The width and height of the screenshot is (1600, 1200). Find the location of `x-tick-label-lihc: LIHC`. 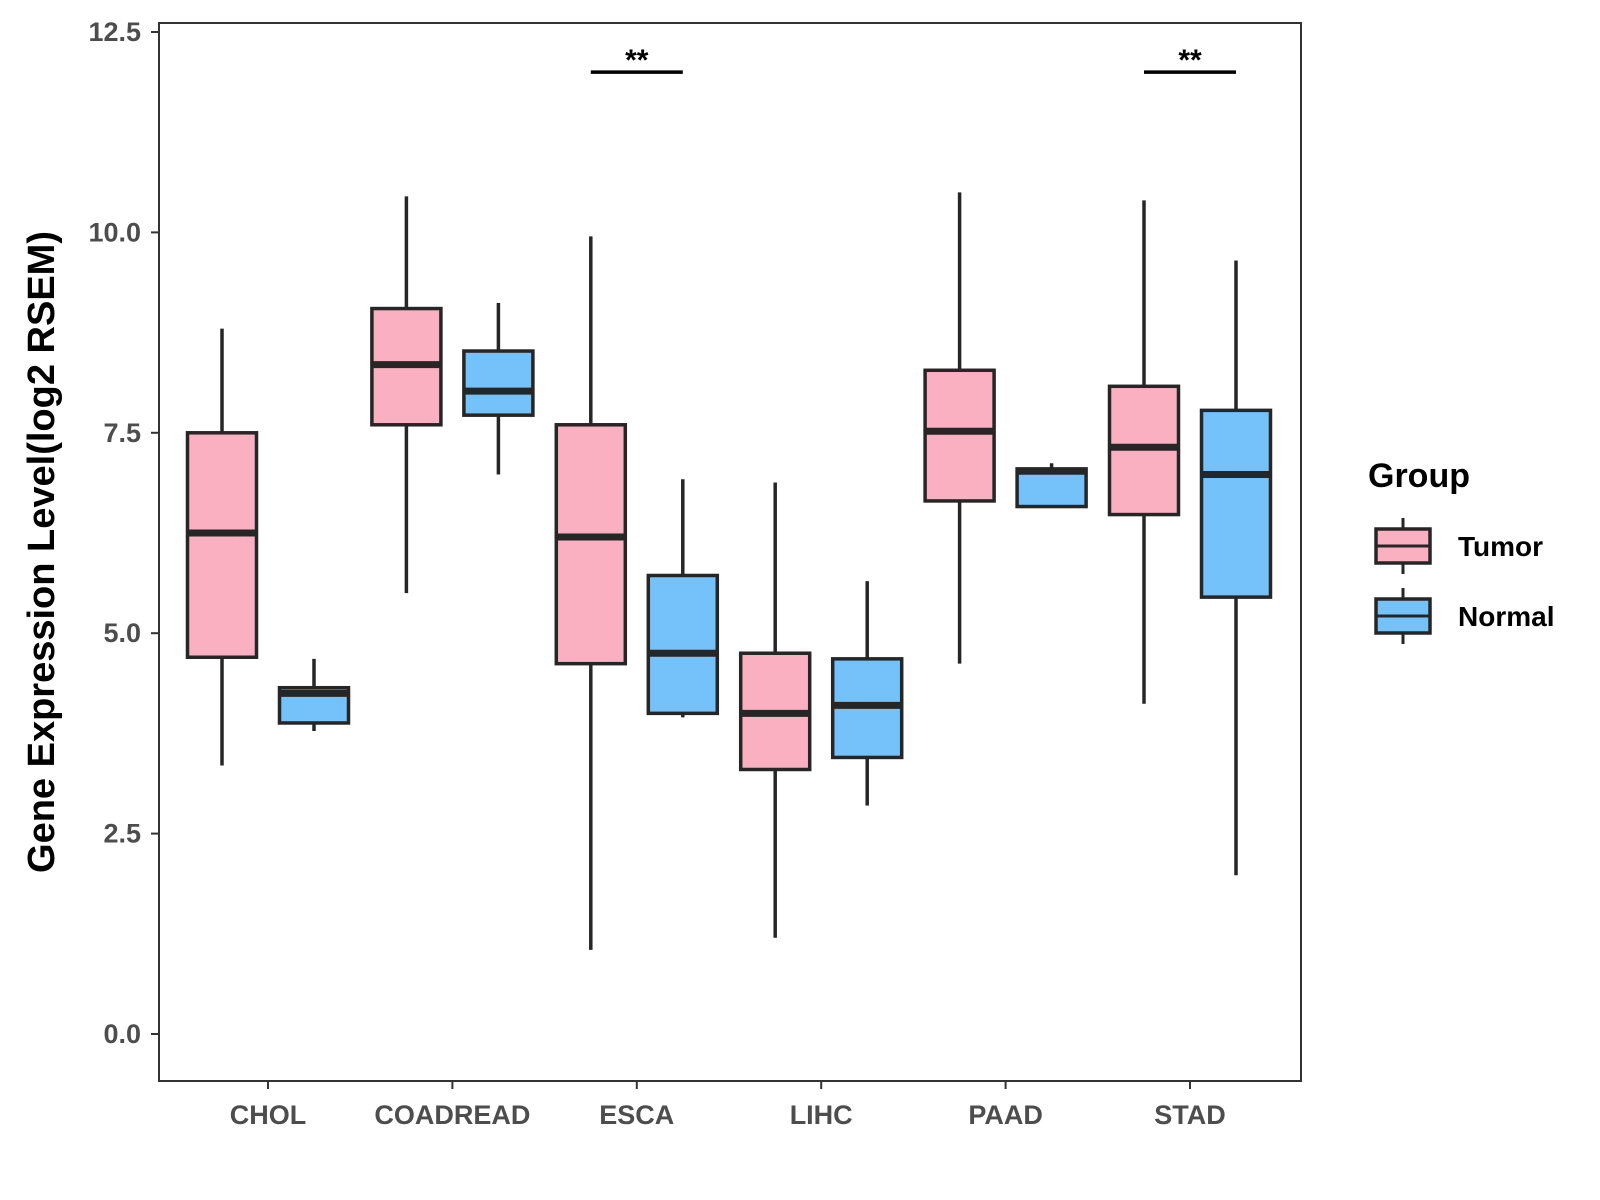

x-tick-label-lihc: LIHC is located at coordinates (821, 1115).